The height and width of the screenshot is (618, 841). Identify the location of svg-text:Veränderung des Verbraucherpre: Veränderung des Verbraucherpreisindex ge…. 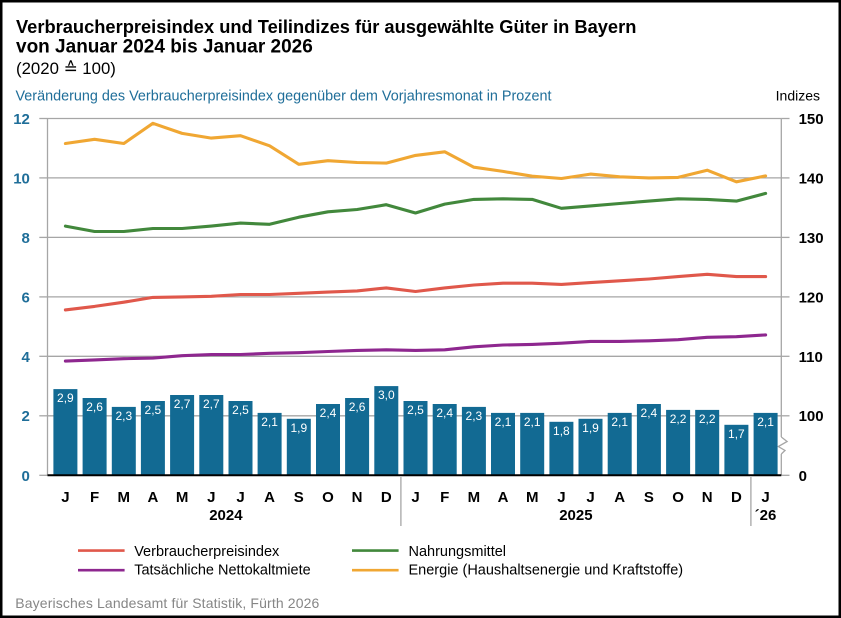
(284, 97).